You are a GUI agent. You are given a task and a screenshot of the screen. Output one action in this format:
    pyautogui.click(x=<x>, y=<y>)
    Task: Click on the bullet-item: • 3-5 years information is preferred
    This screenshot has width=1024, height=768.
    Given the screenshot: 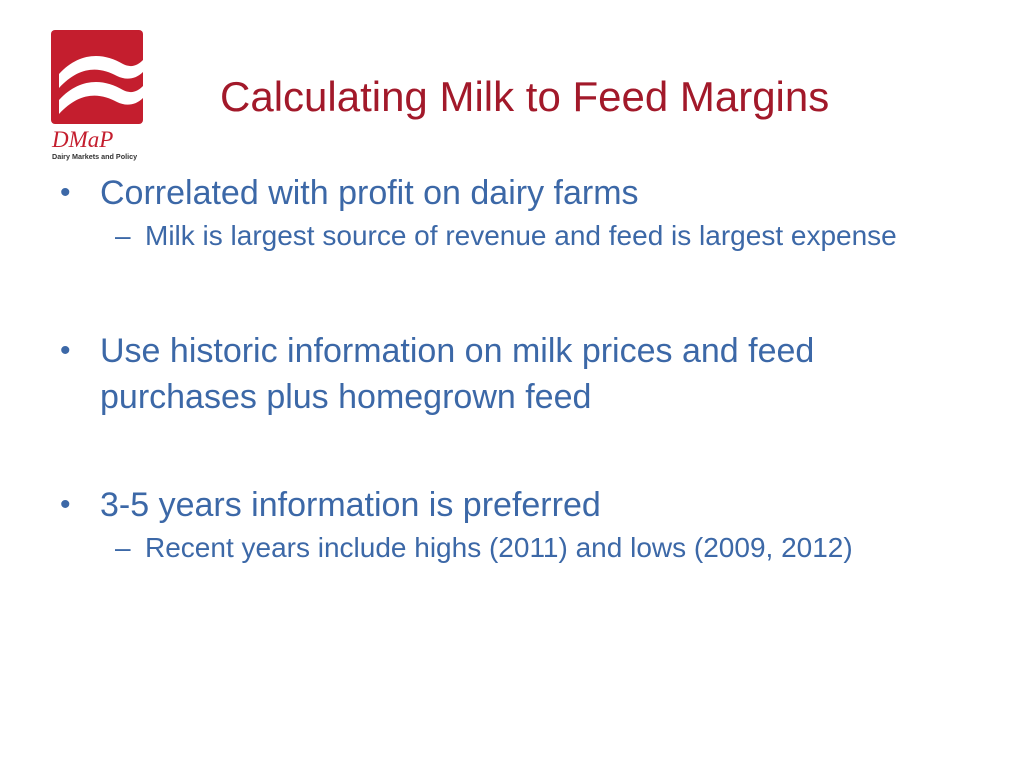 What is the action you would take?
    pyautogui.click(x=510, y=505)
    